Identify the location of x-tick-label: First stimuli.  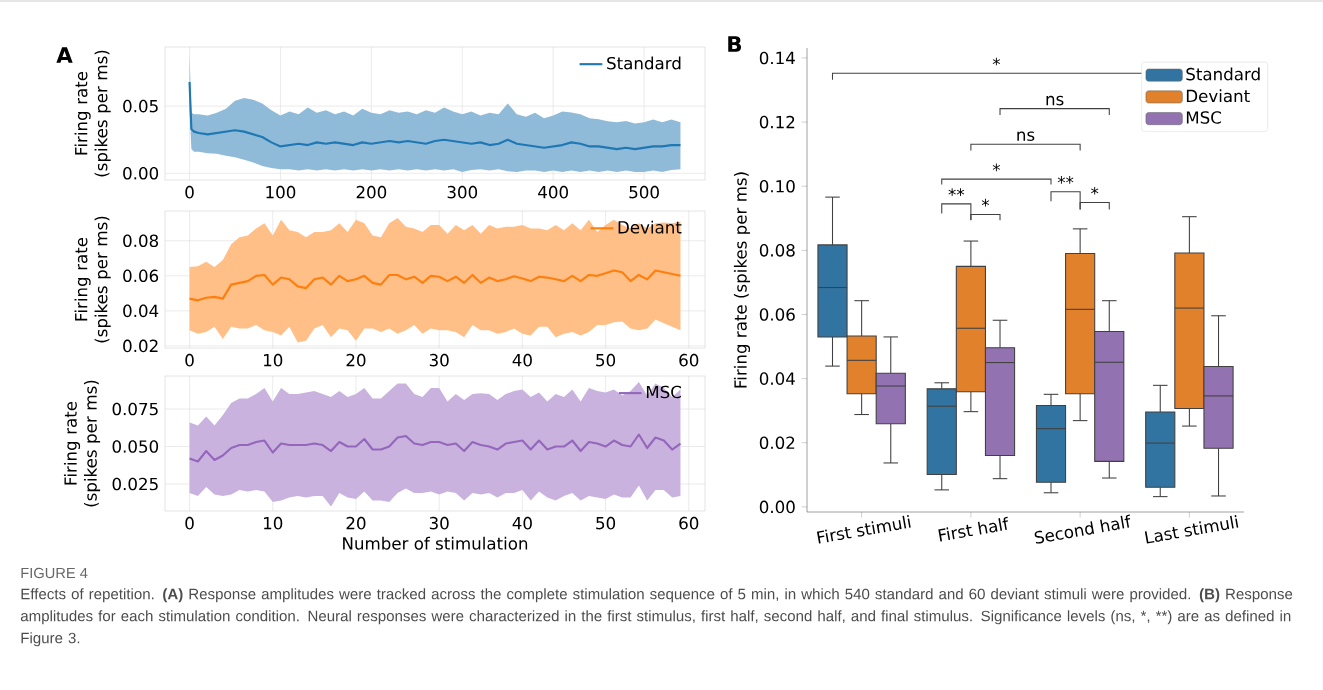
(863, 529).